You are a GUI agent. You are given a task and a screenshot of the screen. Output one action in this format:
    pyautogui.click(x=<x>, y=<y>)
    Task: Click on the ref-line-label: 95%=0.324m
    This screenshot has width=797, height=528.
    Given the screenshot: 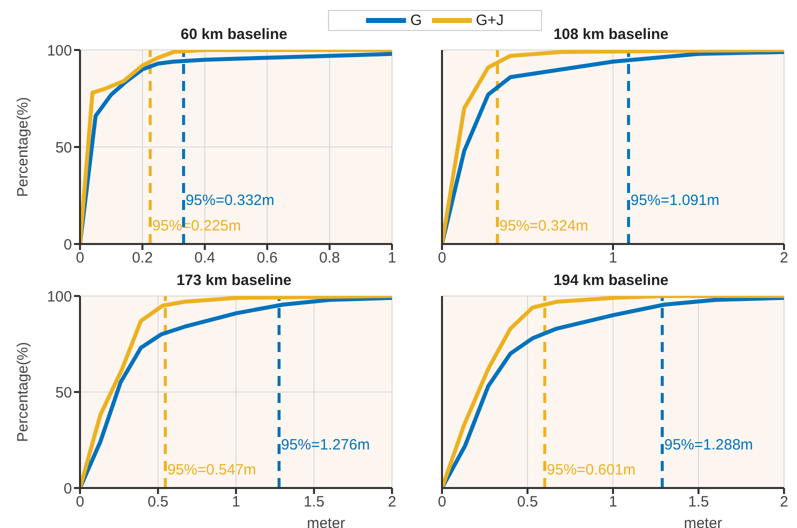 What is the action you would take?
    pyautogui.click(x=543, y=225)
    